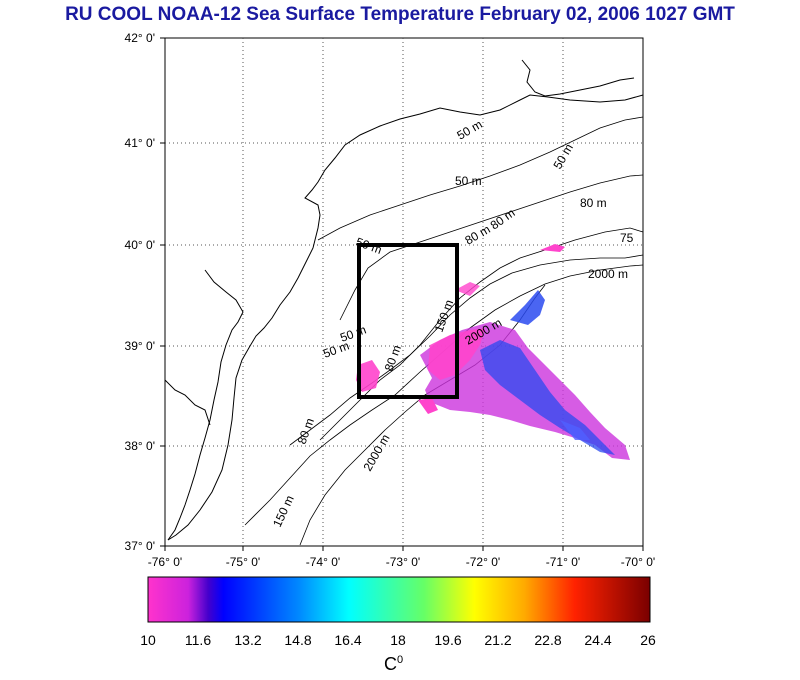 The height and width of the screenshot is (680, 800). Describe the element at coordinates (323, 562) in the screenshot. I see `x-tick-label: -74° 0'` at that location.